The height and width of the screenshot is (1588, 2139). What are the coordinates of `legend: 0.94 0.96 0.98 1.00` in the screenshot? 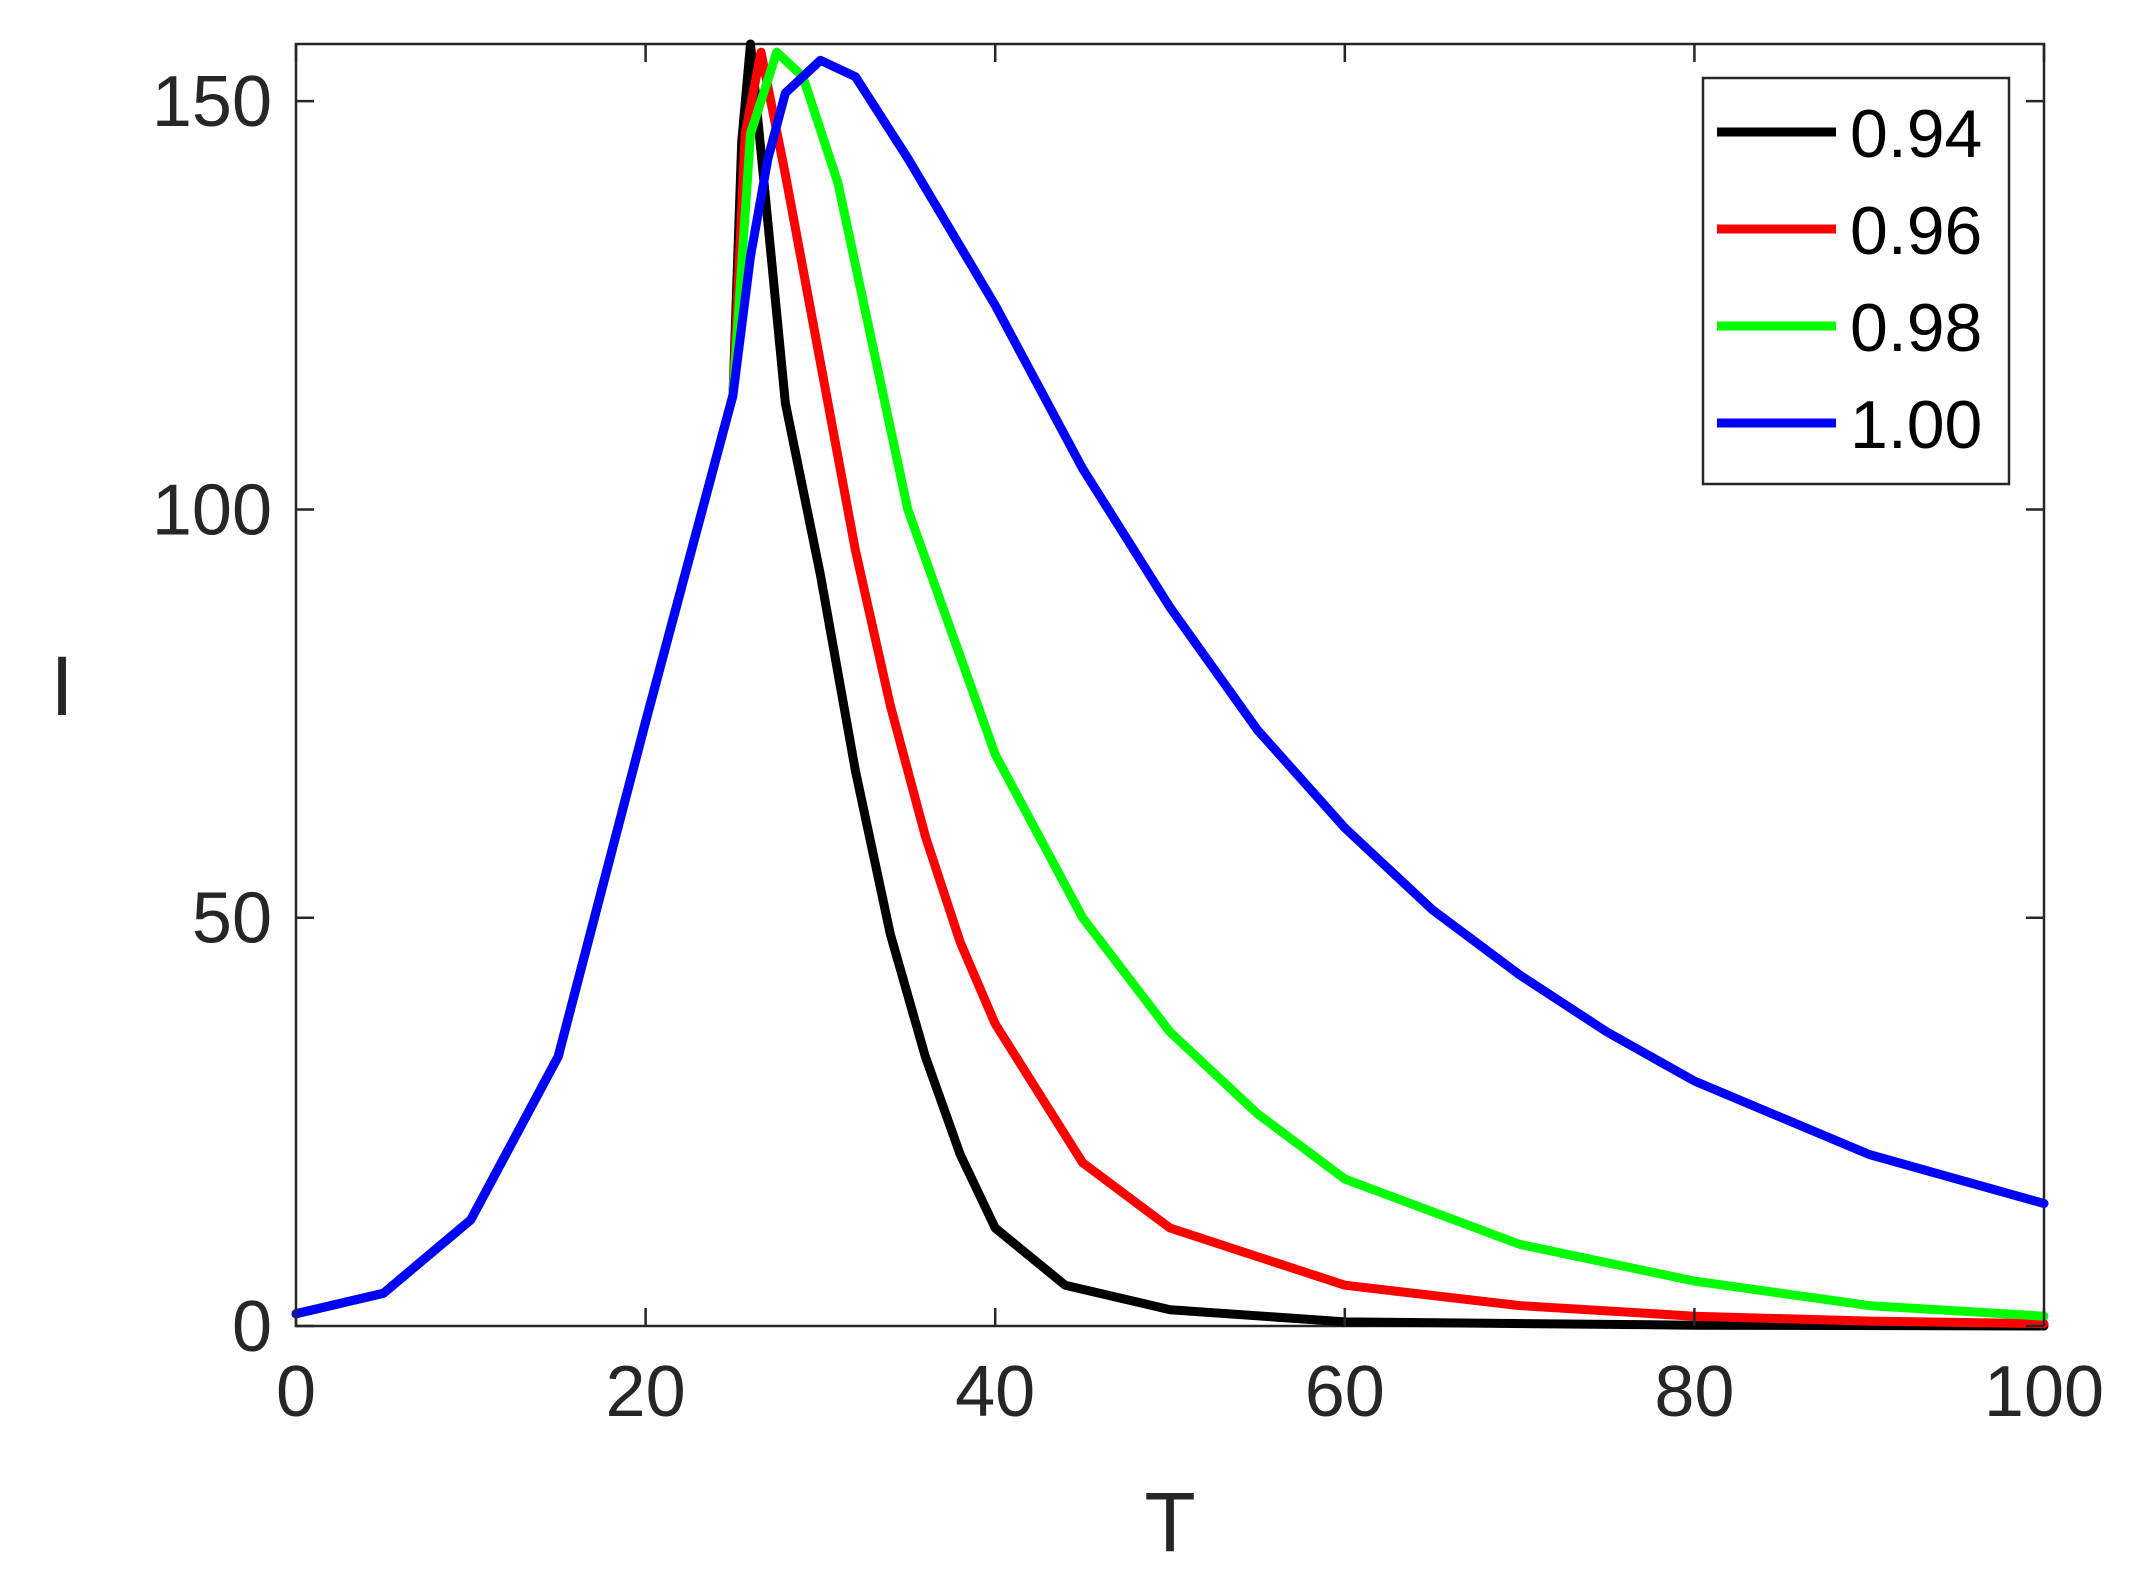 It's located at (1856, 281).